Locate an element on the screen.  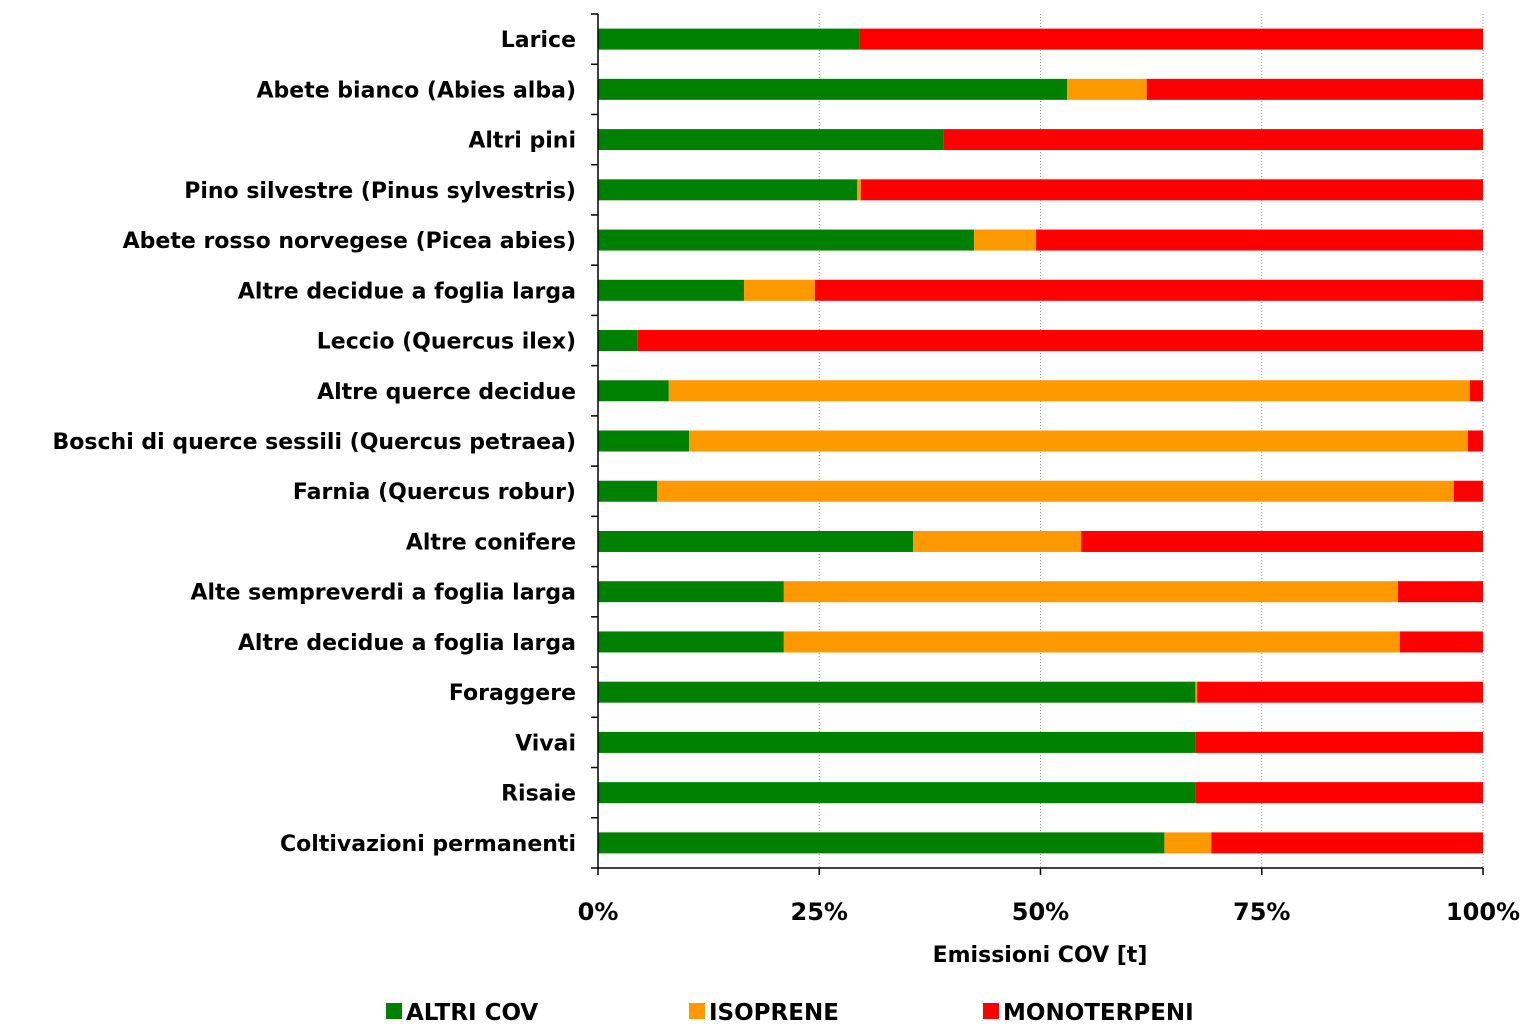
category-label: Pino silvestre (Pinus sylvestris) is located at coordinates (380, 191).